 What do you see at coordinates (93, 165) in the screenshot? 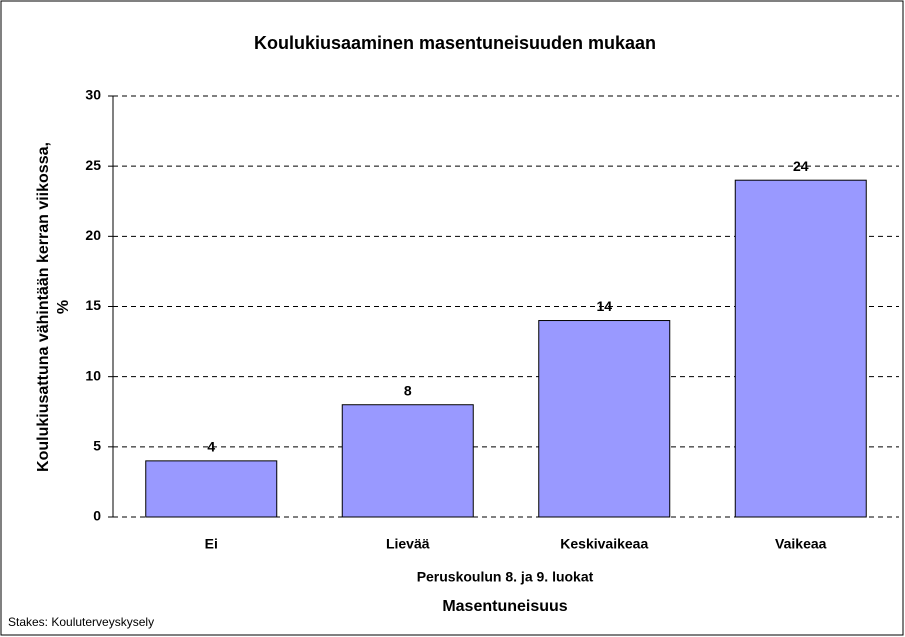
I see `y-tick-label: 25` at bounding box center [93, 165].